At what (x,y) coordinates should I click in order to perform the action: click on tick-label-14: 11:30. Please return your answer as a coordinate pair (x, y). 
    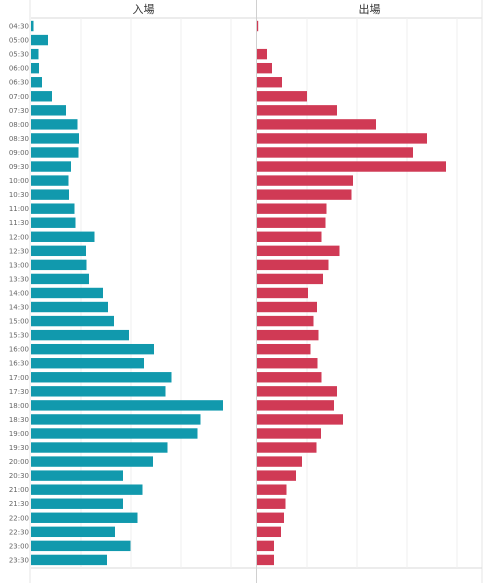
    Looking at the image, I should click on (19, 223).